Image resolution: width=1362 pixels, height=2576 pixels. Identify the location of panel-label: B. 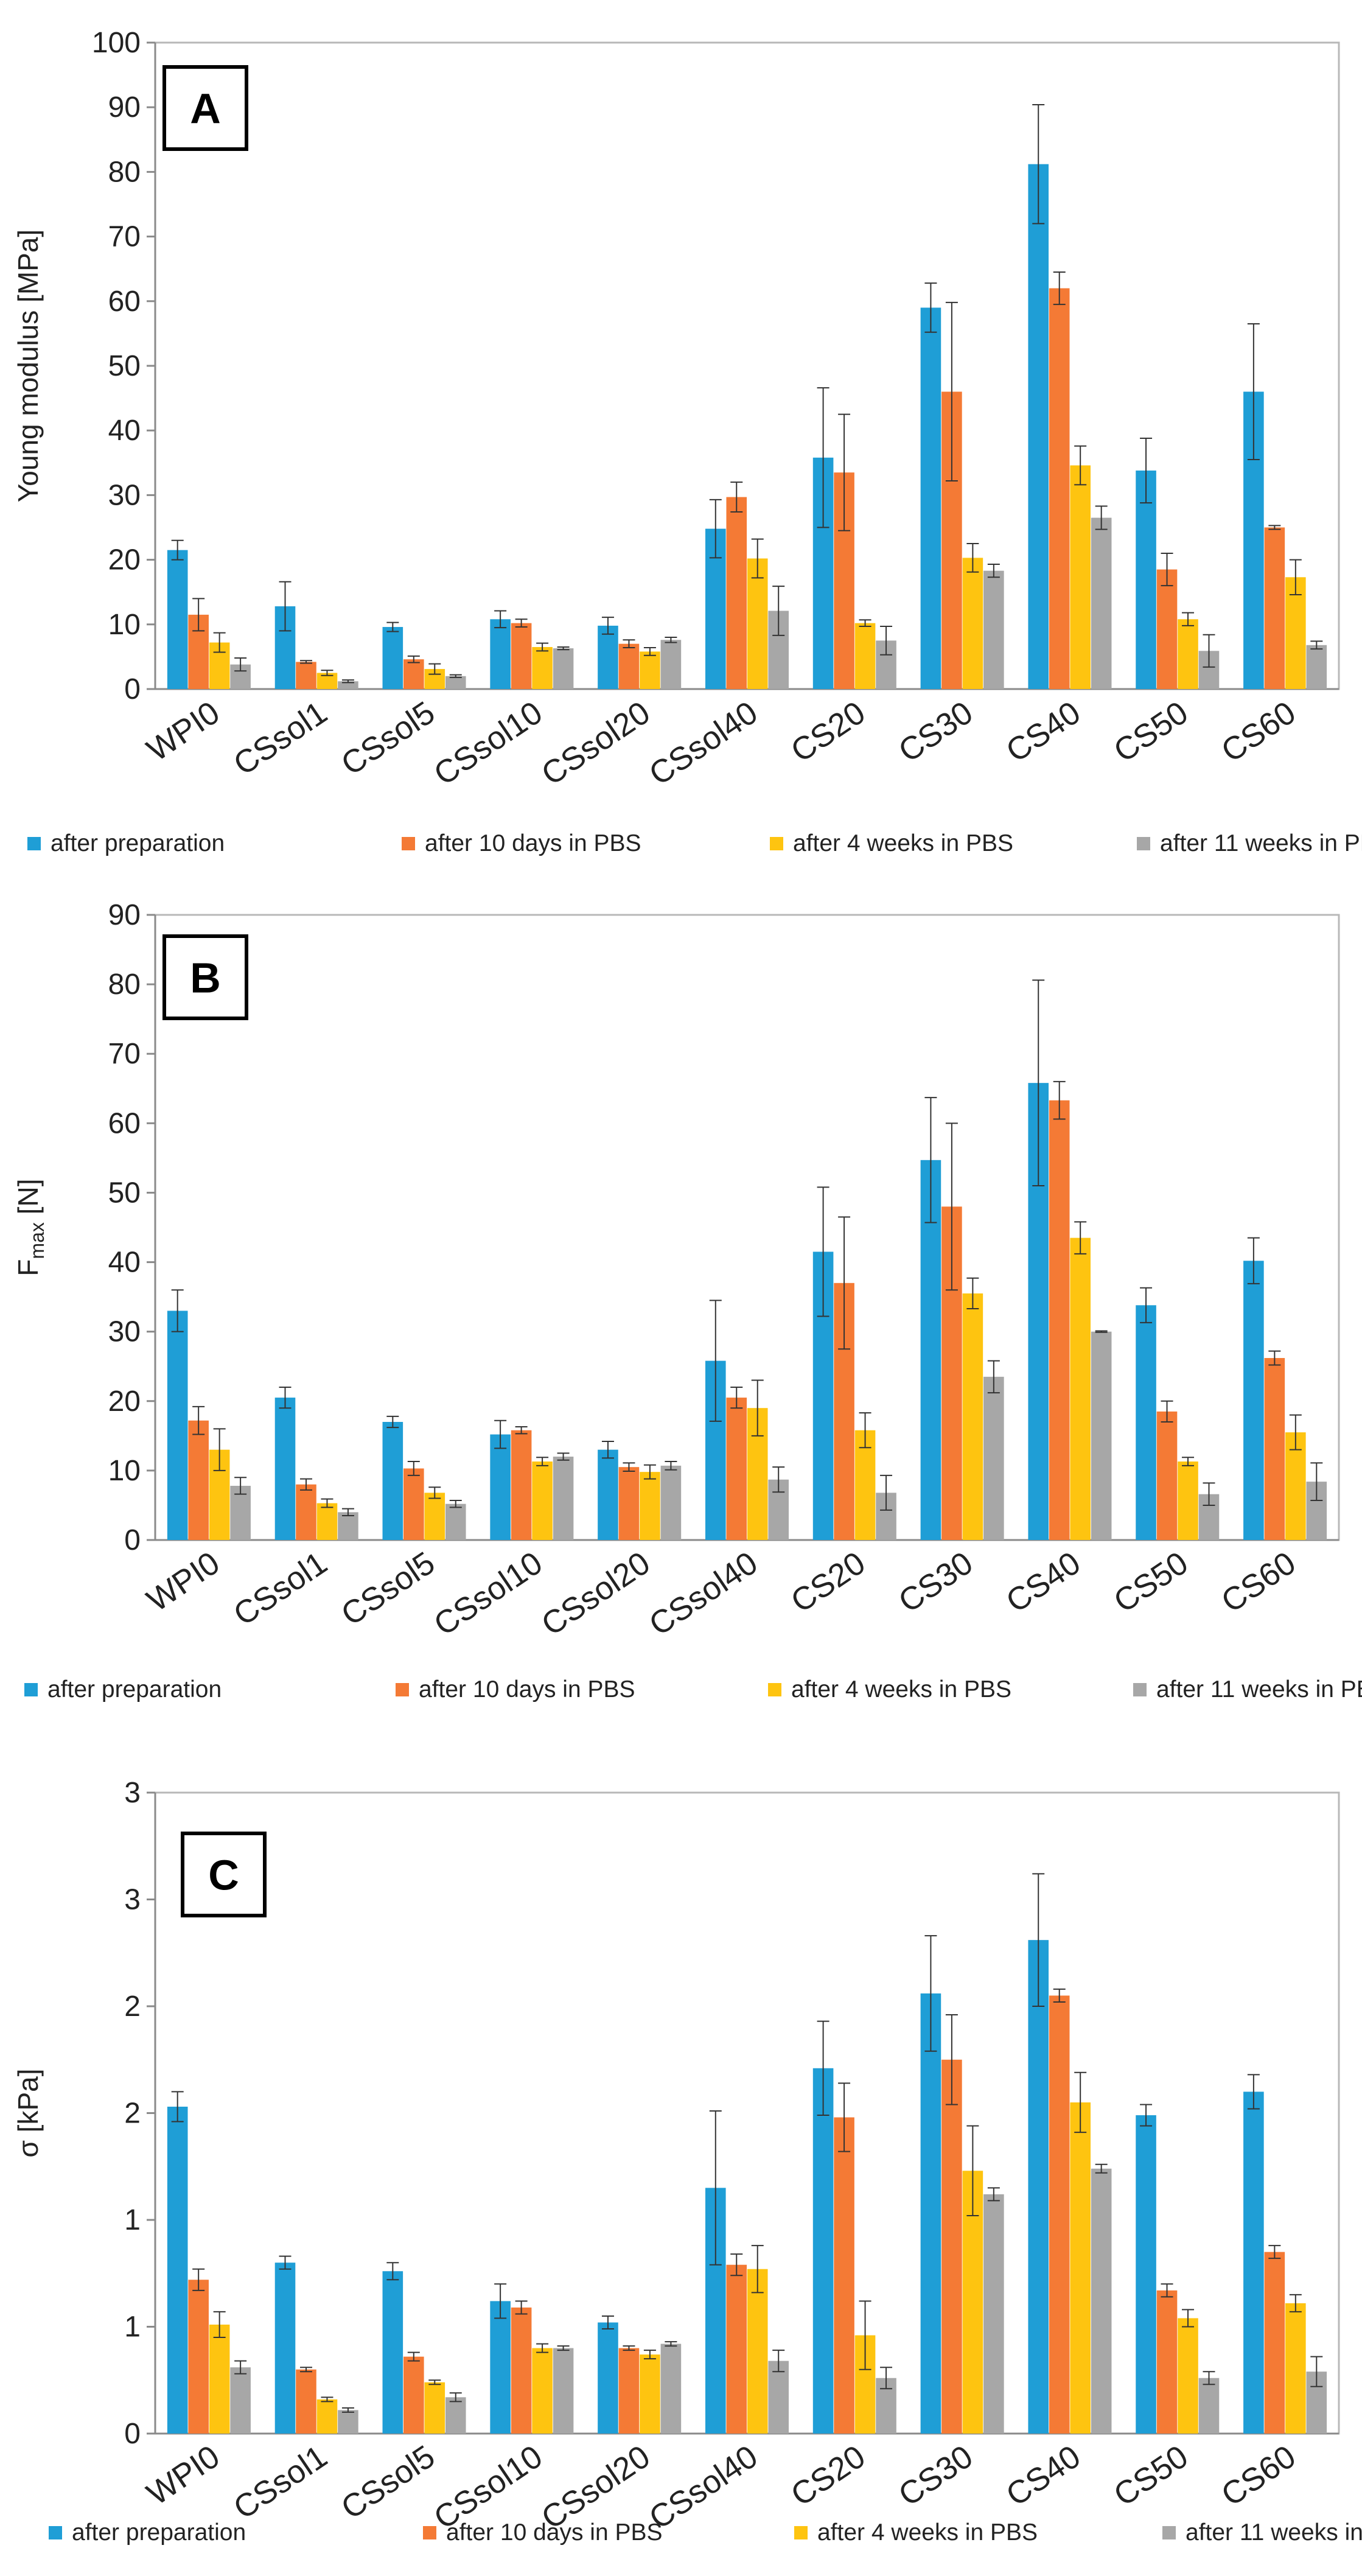
(205, 978).